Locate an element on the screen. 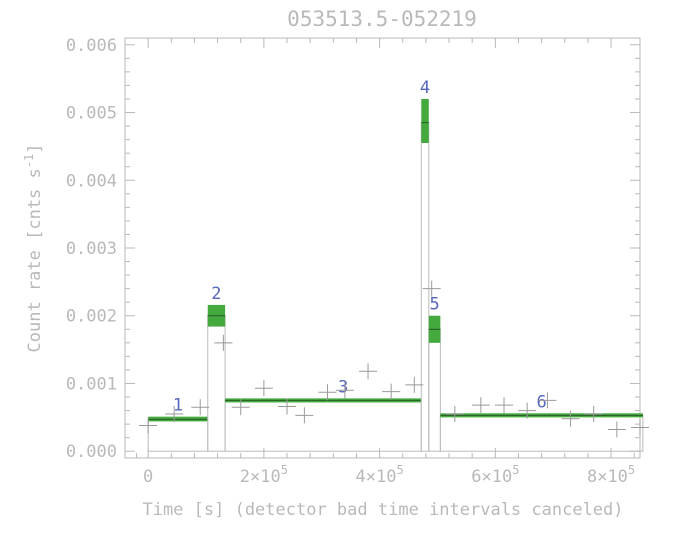 This screenshot has height=538, width=680. block-label: 1 is located at coordinates (178, 406).